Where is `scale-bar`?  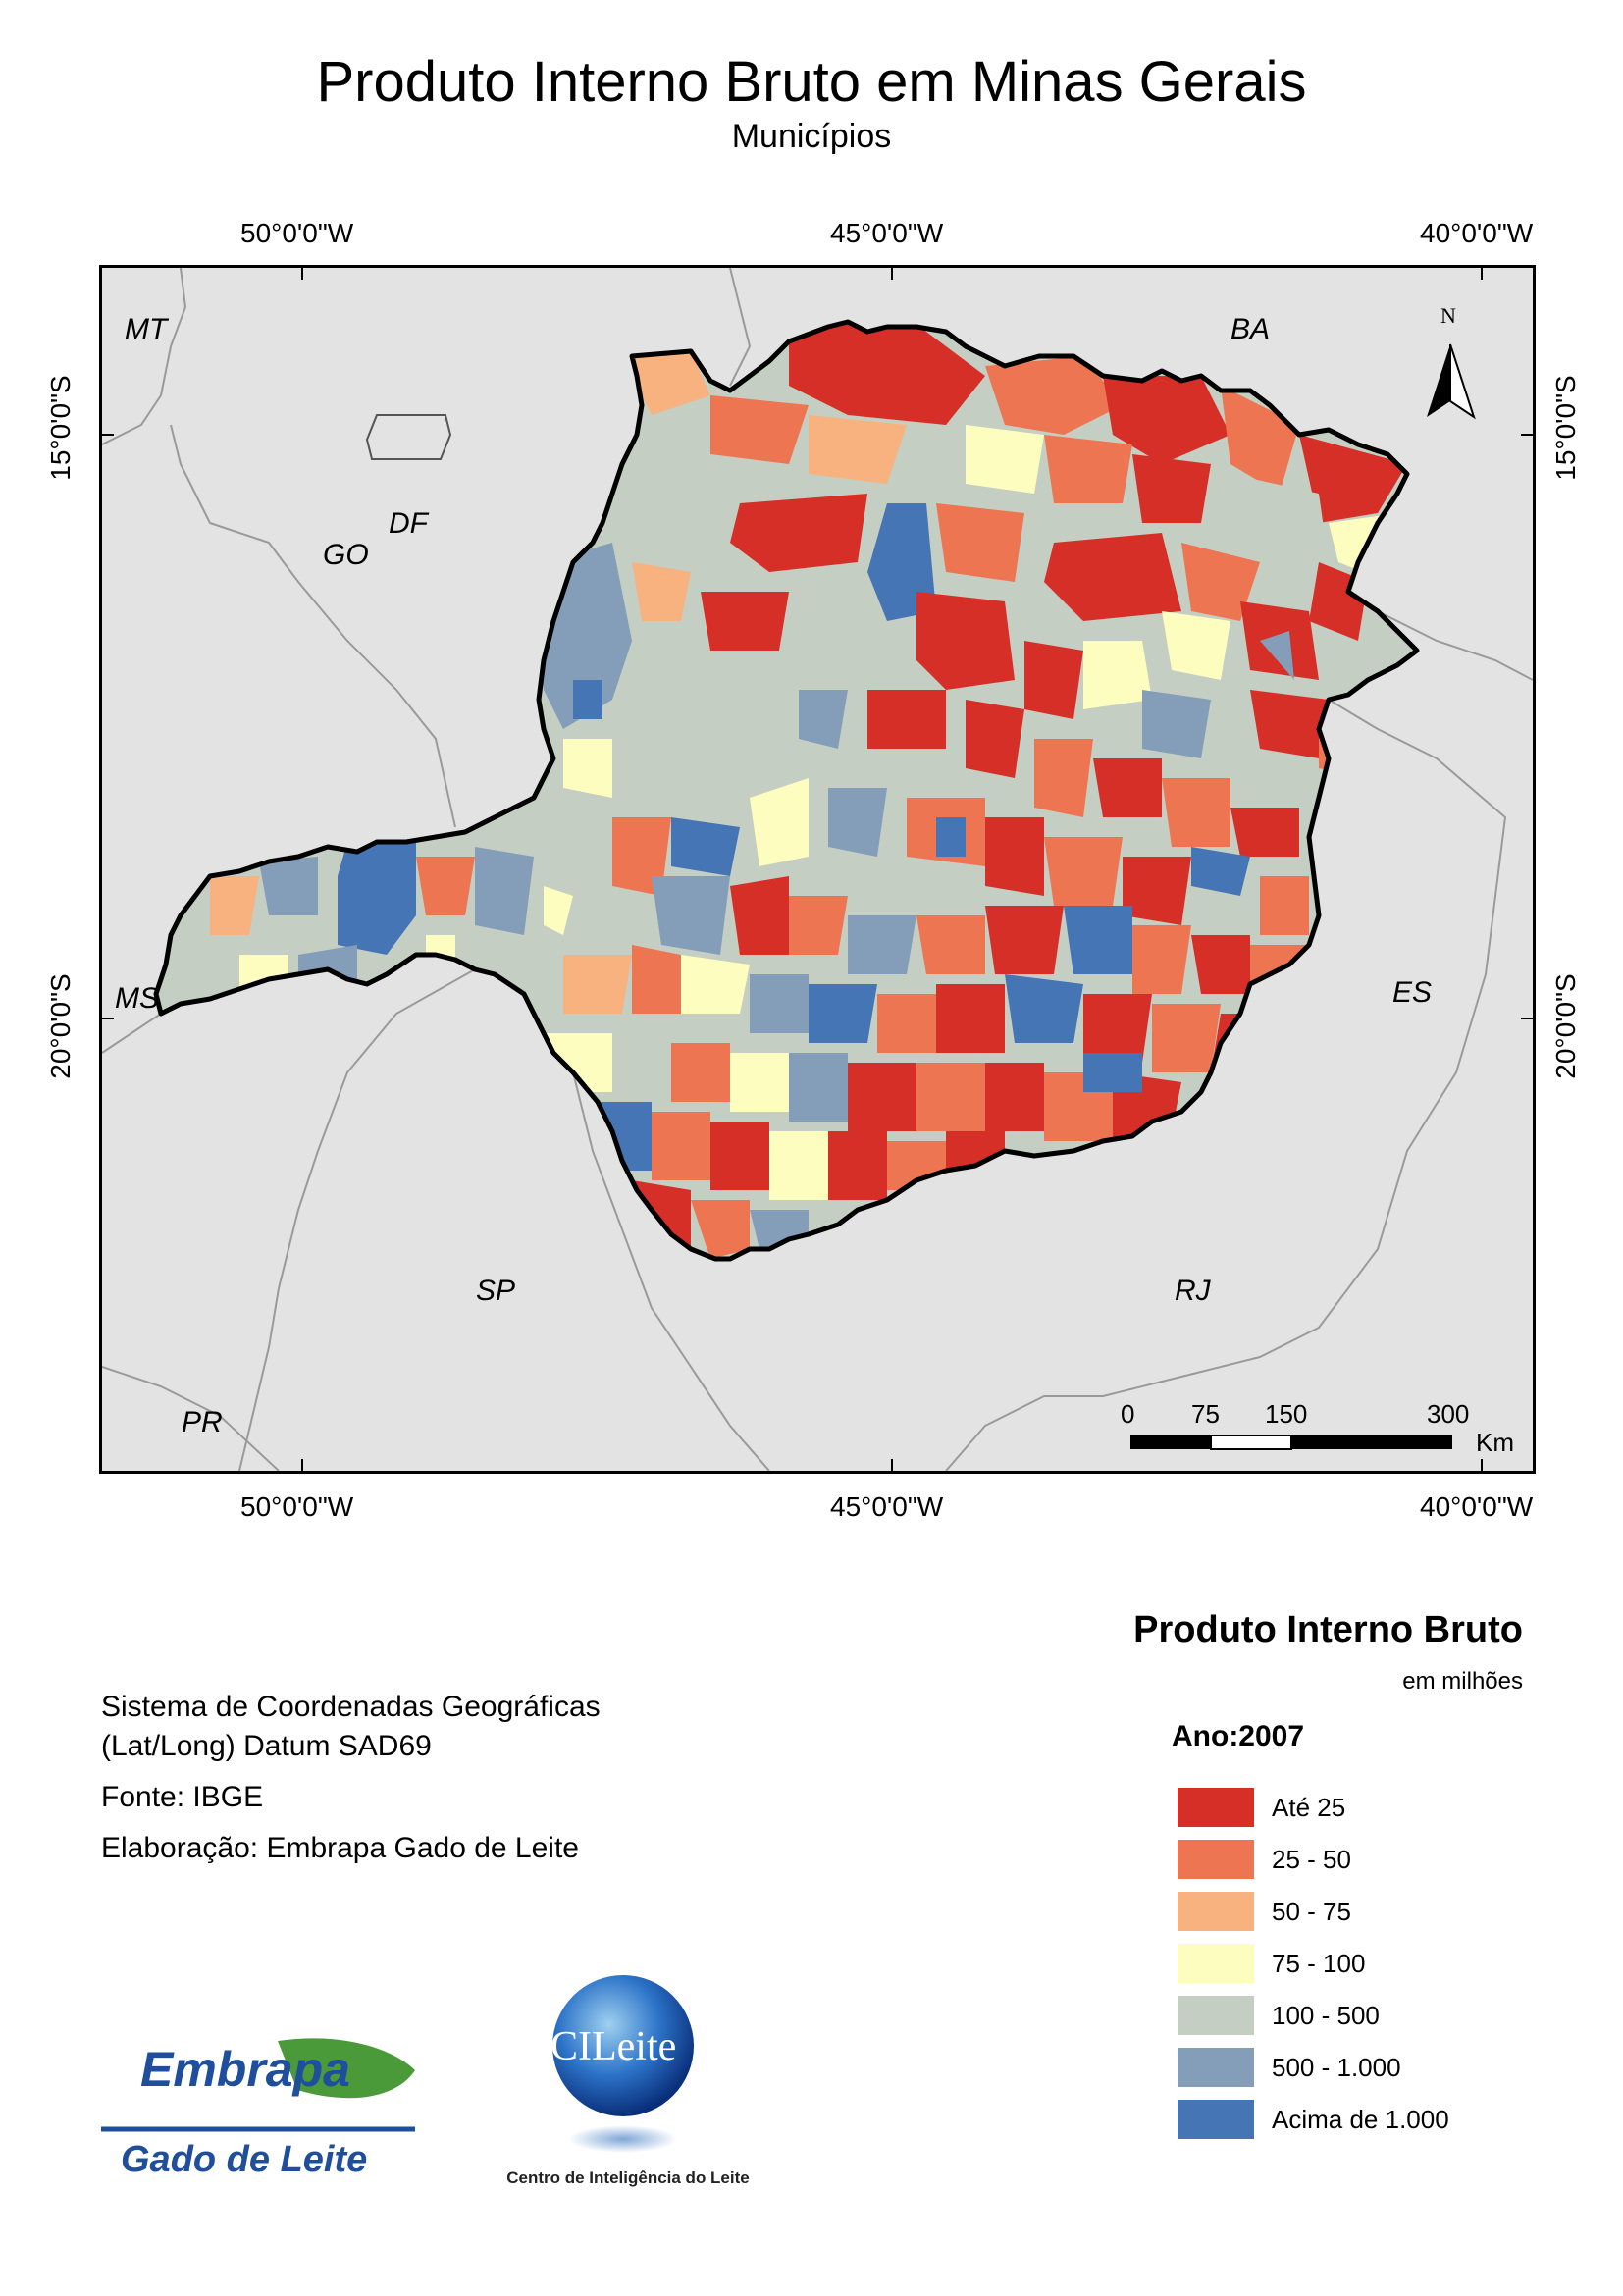
scale-bar is located at coordinates (1291, 1442).